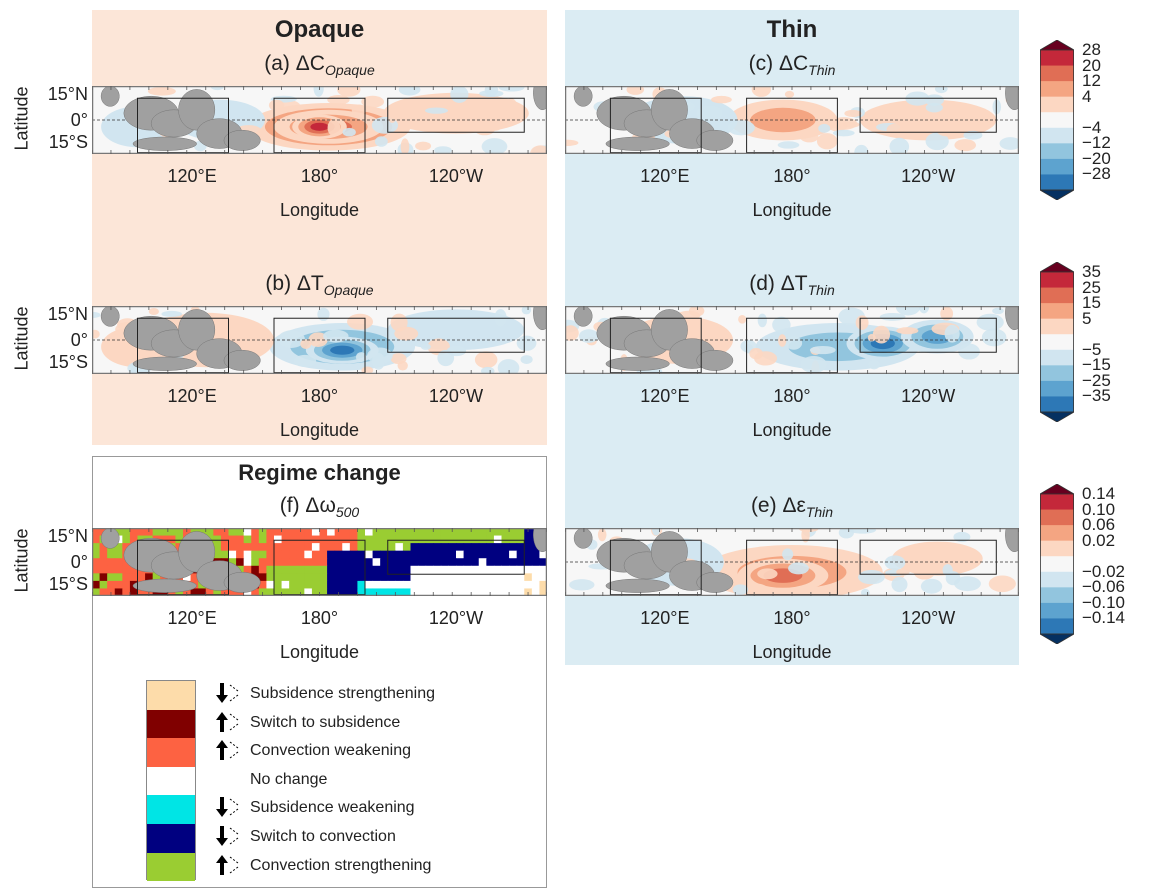  What do you see at coordinates (1057, 342) in the screenshot?
I see `colorbar-temperature` at bounding box center [1057, 342].